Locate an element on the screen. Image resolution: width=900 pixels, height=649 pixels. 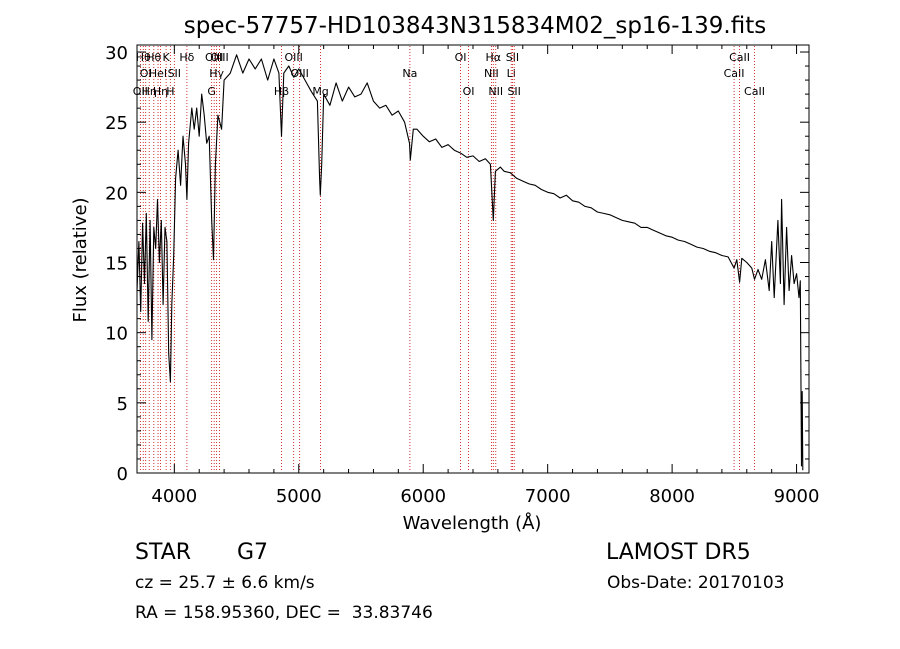
line-marker-label: Hα is located at coordinates (494, 57).